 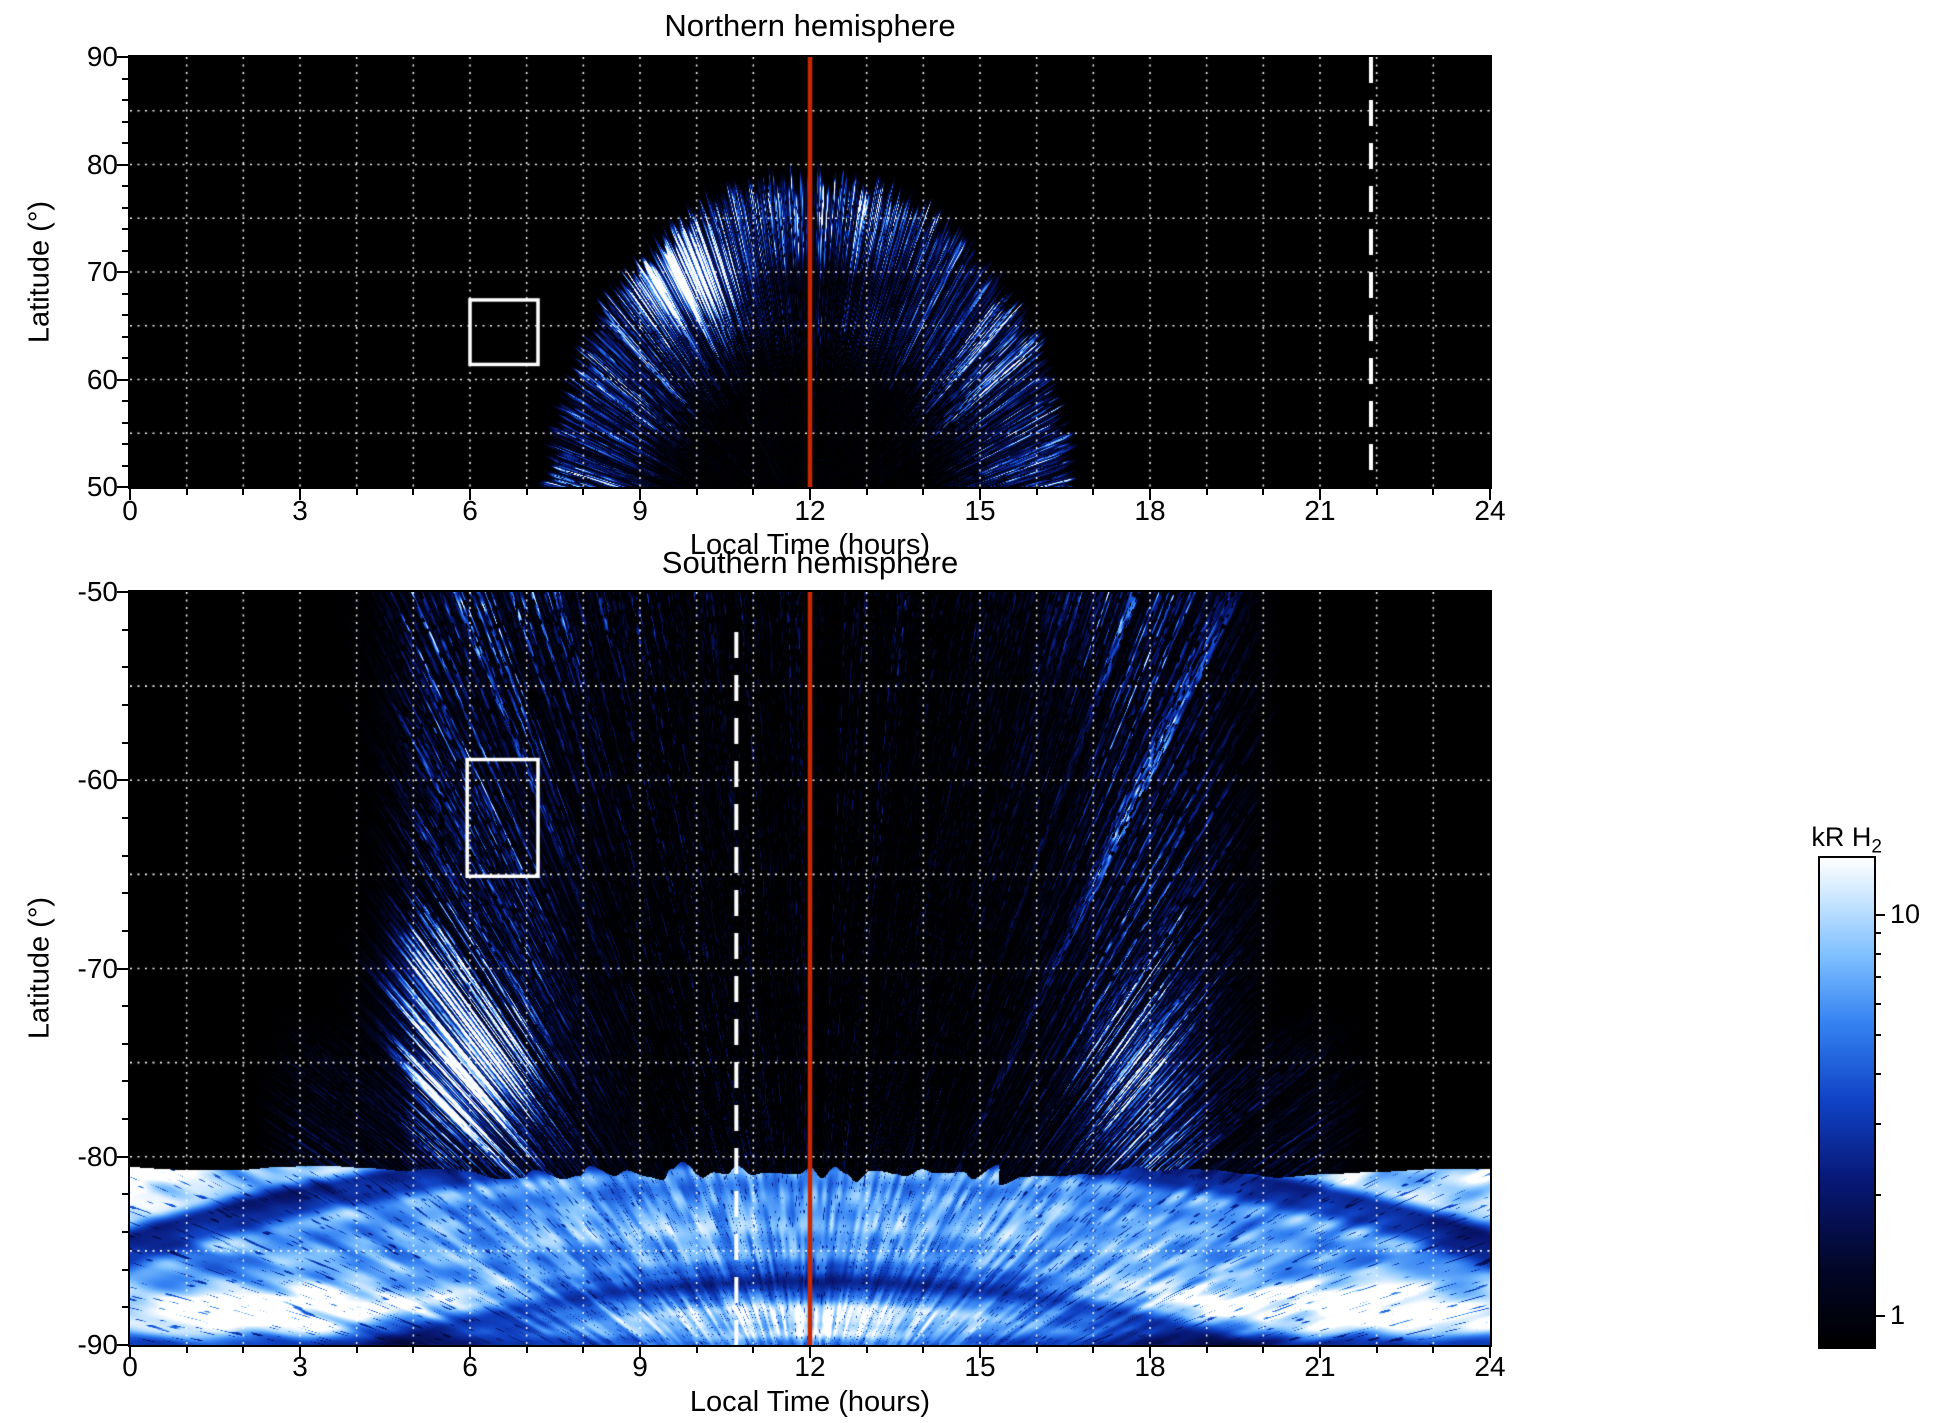 What do you see at coordinates (810, 510) in the screenshot?
I see `north-x-tick-label: 12` at bounding box center [810, 510].